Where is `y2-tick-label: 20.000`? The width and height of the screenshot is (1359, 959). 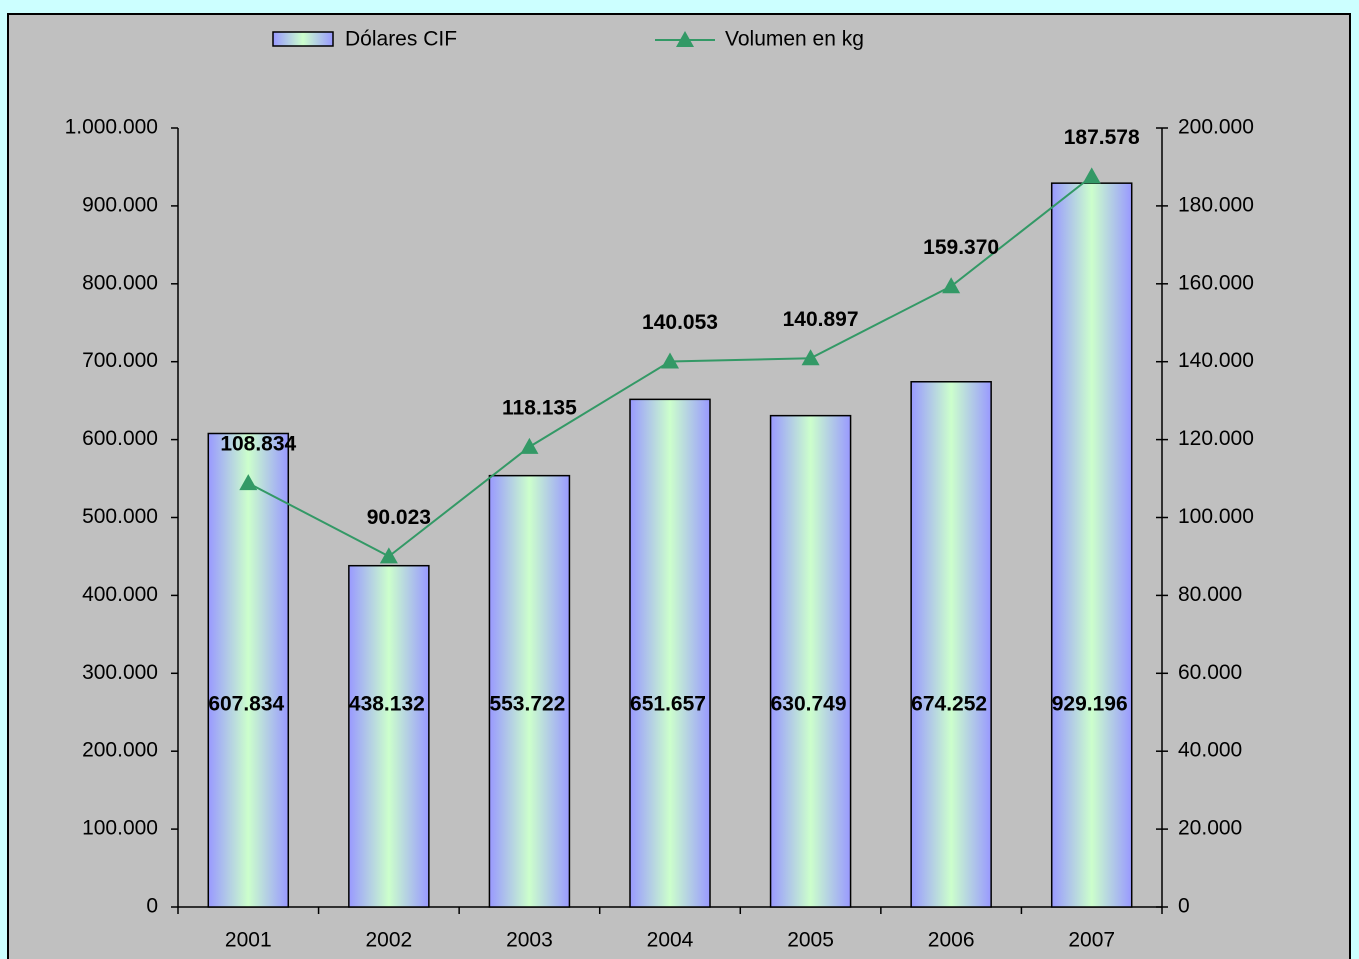 y2-tick-label: 20.000 is located at coordinates (1210, 828).